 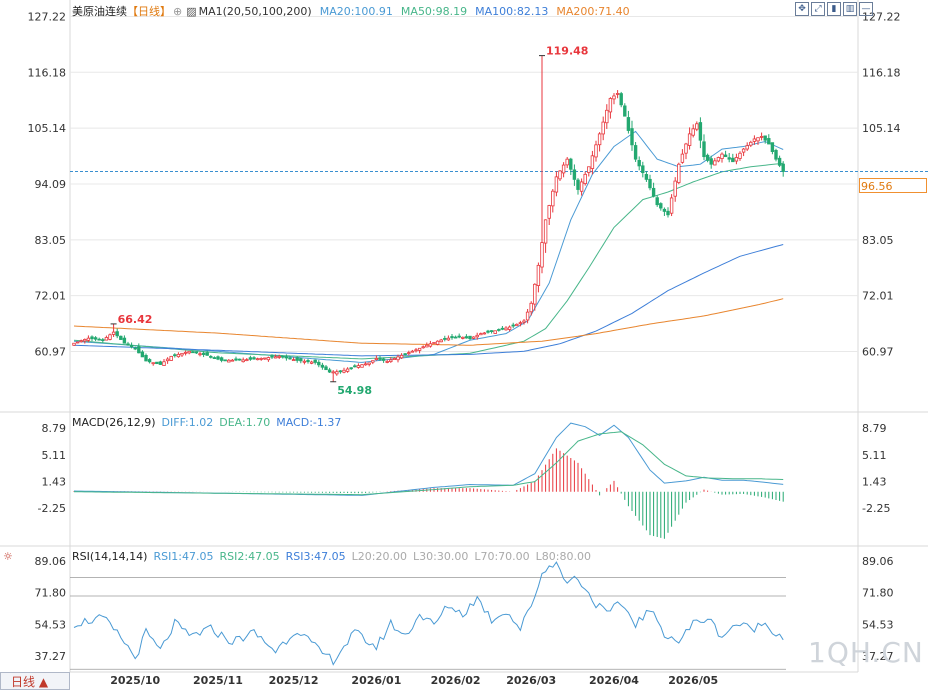 What do you see at coordinates (802, 9) in the screenshot?
I see `expand-icon: ✥` at bounding box center [802, 9].